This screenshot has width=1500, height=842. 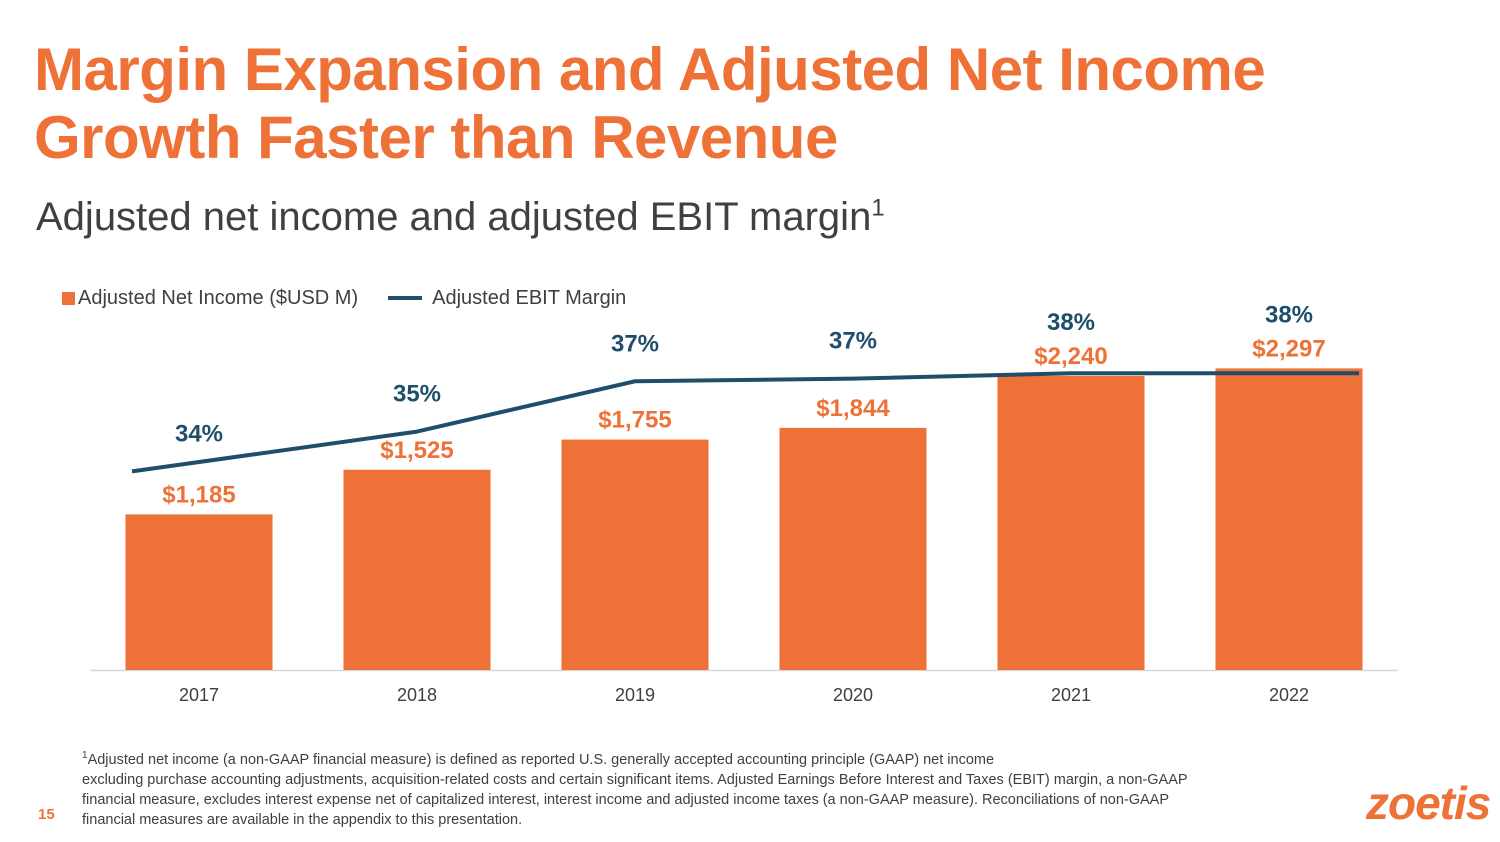 What do you see at coordinates (745, 422) in the screenshot?
I see `ebit-margin-line` at bounding box center [745, 422].